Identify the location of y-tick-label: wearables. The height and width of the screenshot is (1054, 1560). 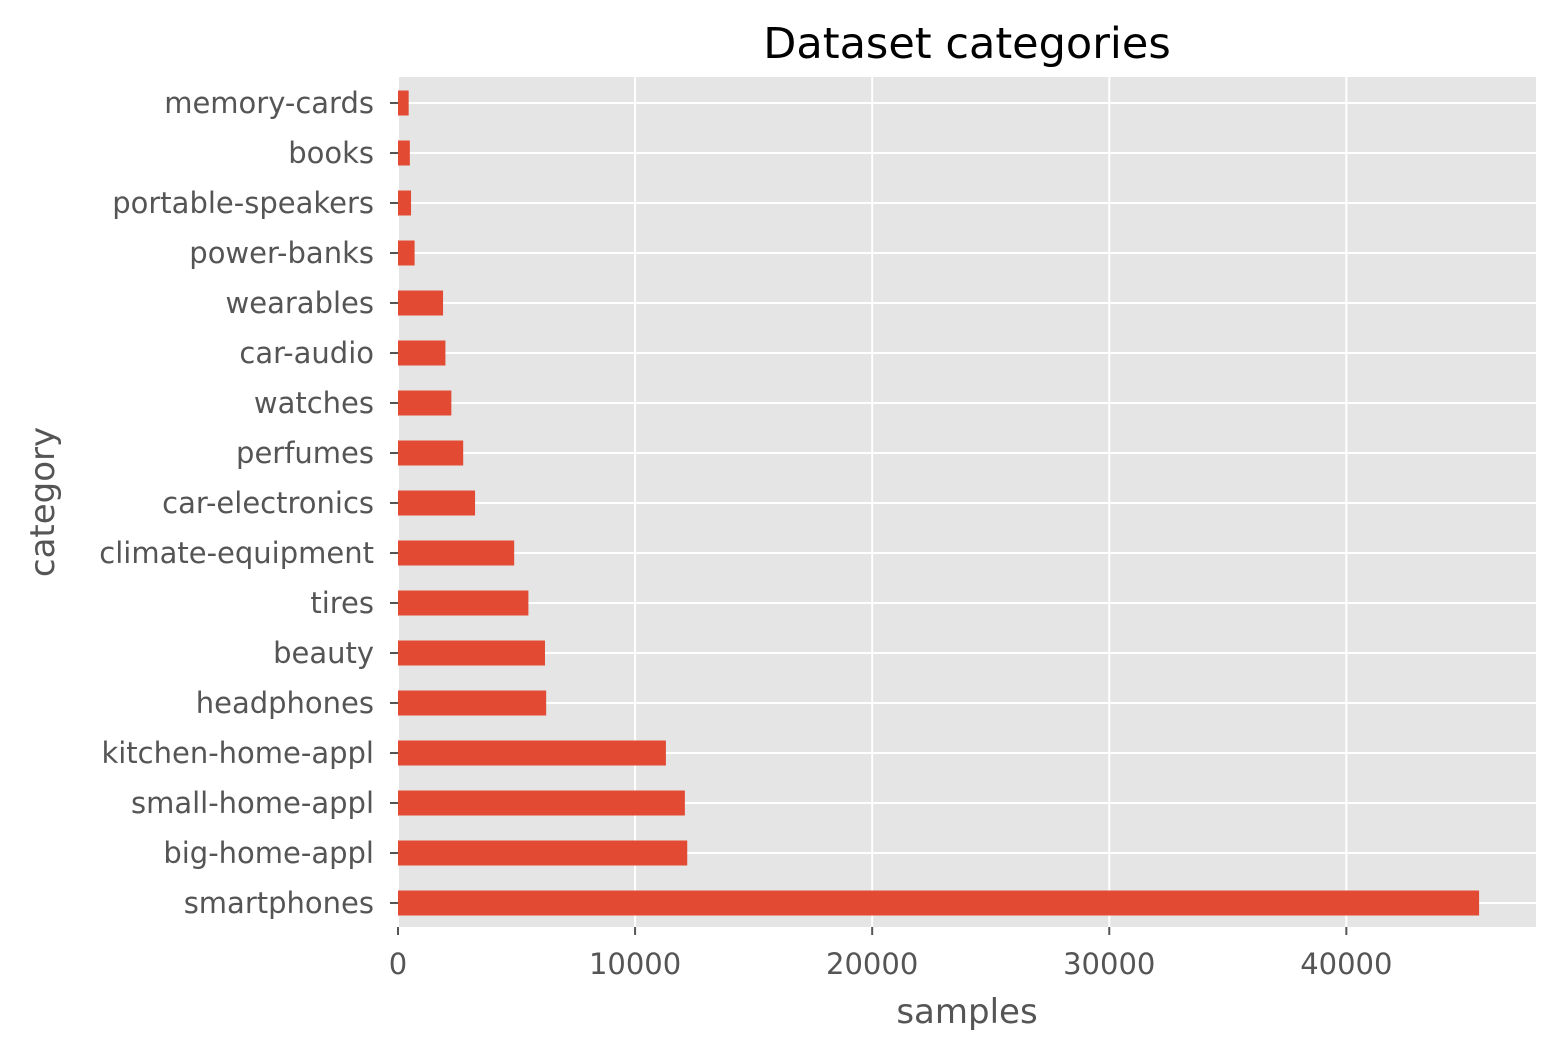
(300, 303).